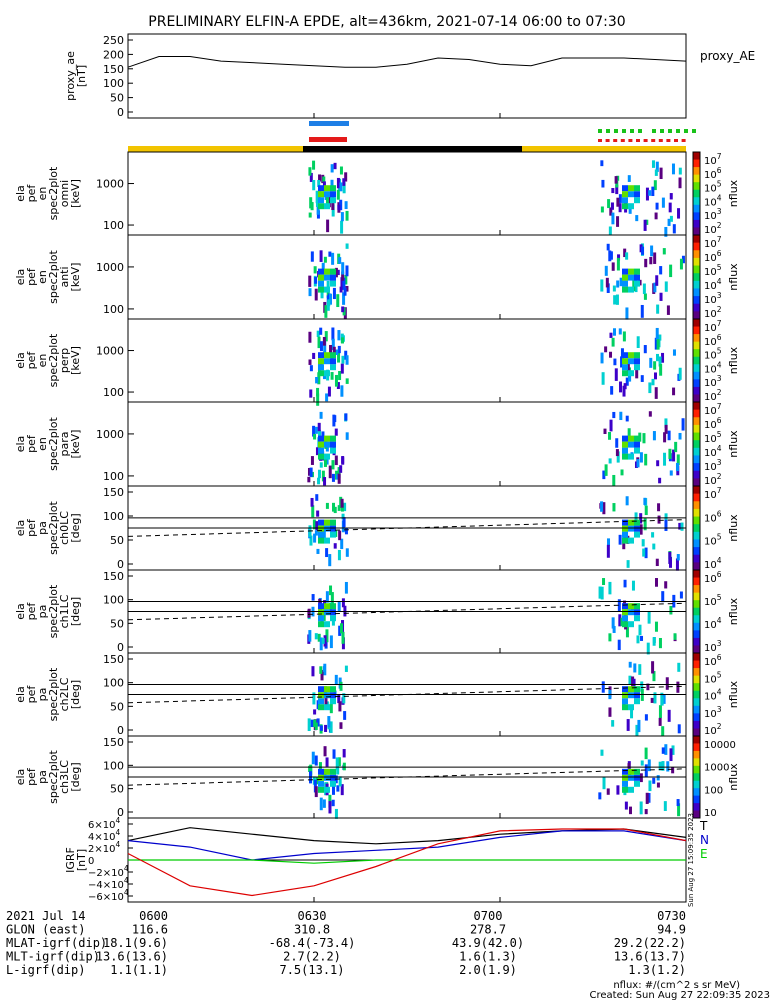  I want to click on sunlit-bar-left, so click(215, 149).